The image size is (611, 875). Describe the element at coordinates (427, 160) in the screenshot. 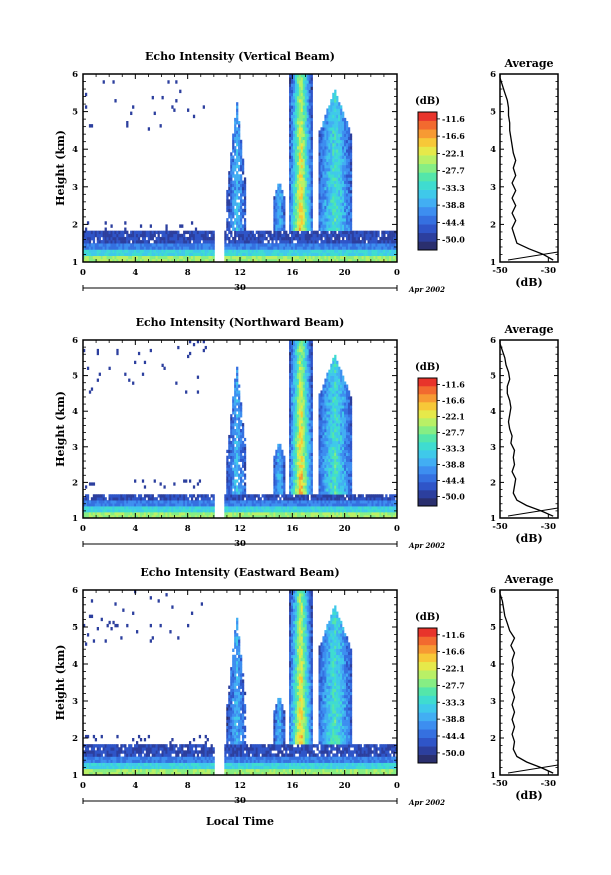

I see `colorbar-swatch` at that location.